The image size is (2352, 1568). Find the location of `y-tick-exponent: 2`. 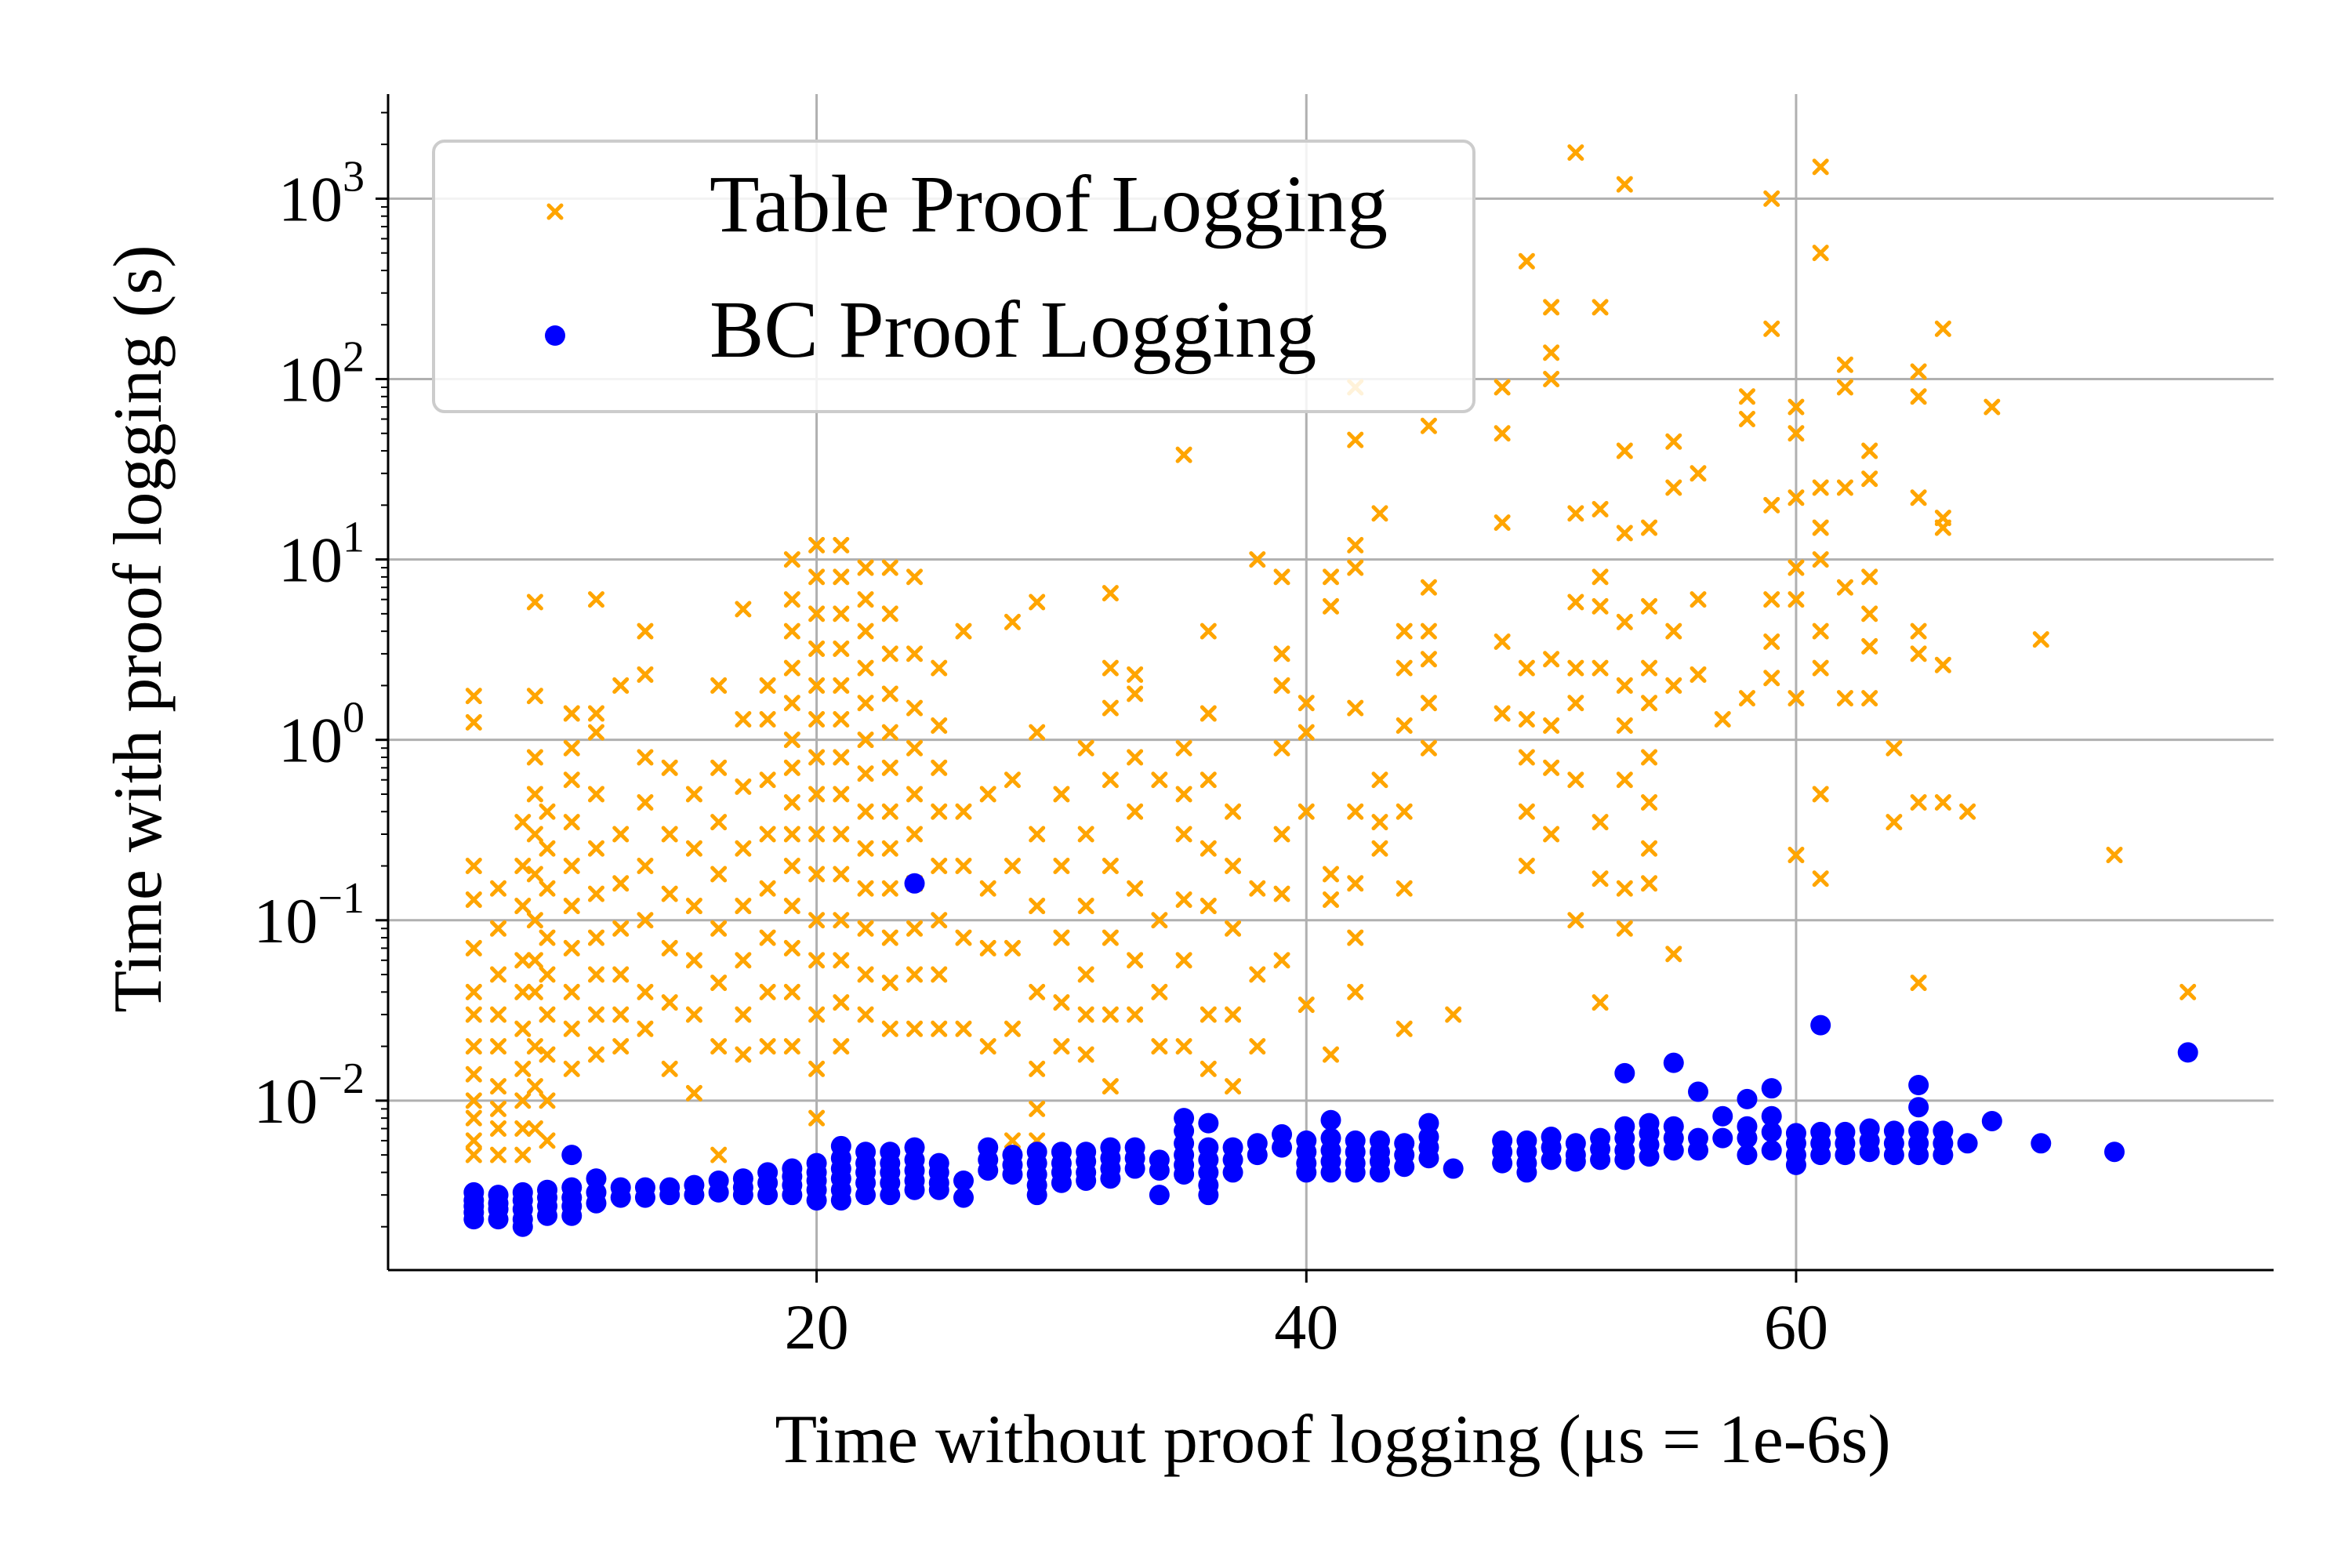

y-tick-exponent: 2 is located at coordinates (354, 356).